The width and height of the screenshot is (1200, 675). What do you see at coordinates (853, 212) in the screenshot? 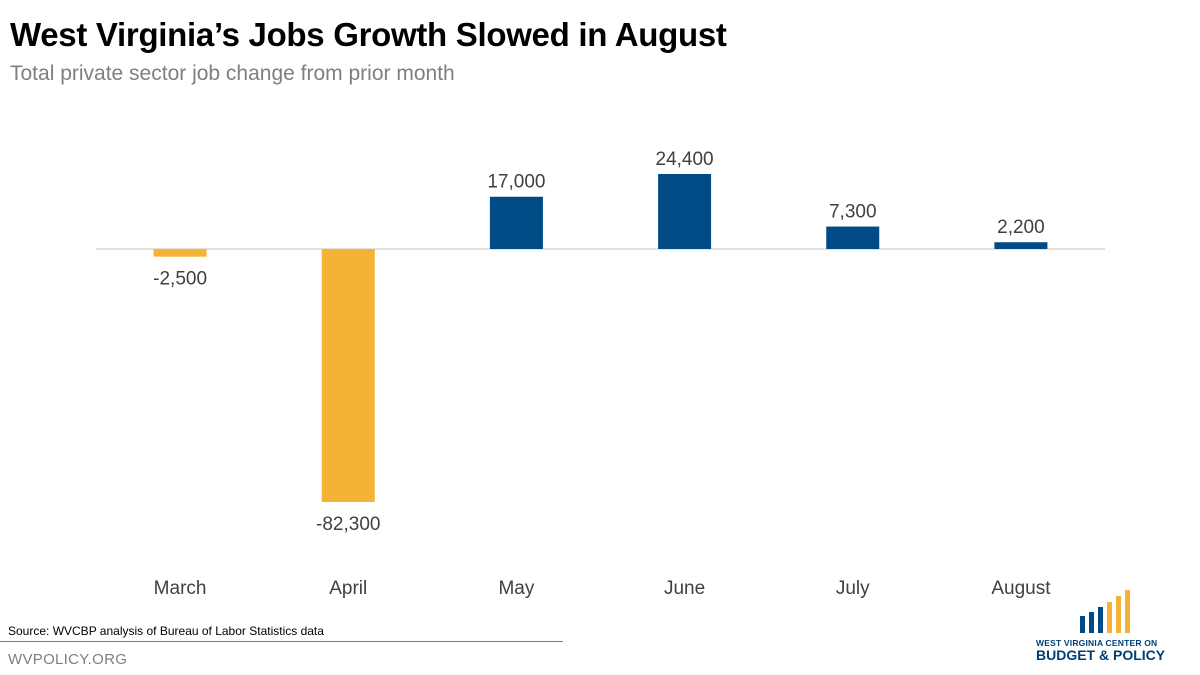
I see `data-label-july: 7,300` at bounding box center [853, 212].